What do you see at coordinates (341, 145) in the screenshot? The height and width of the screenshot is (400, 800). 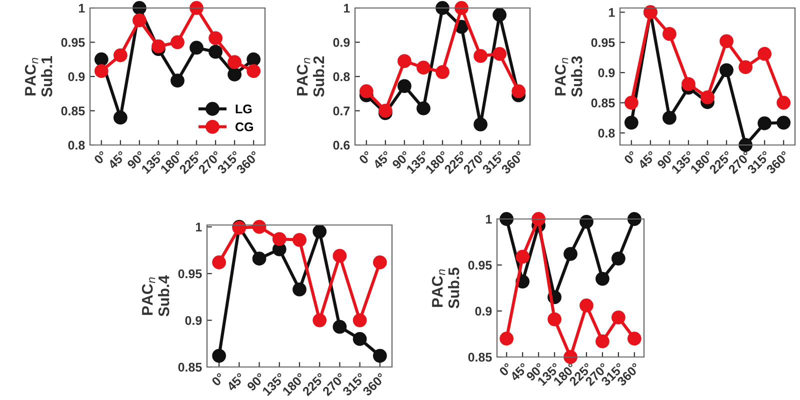 I see `y-tick-label: 0.6` at bounding box center [341, 145].